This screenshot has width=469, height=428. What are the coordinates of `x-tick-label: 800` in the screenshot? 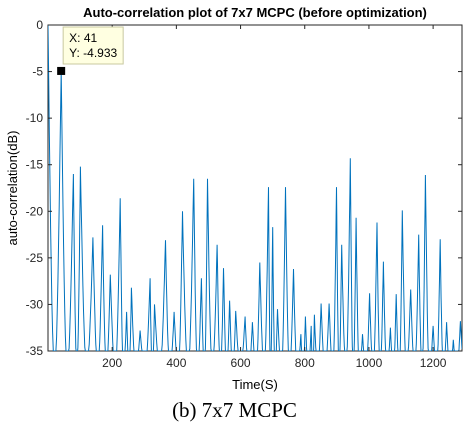 It's located at (305, 363).